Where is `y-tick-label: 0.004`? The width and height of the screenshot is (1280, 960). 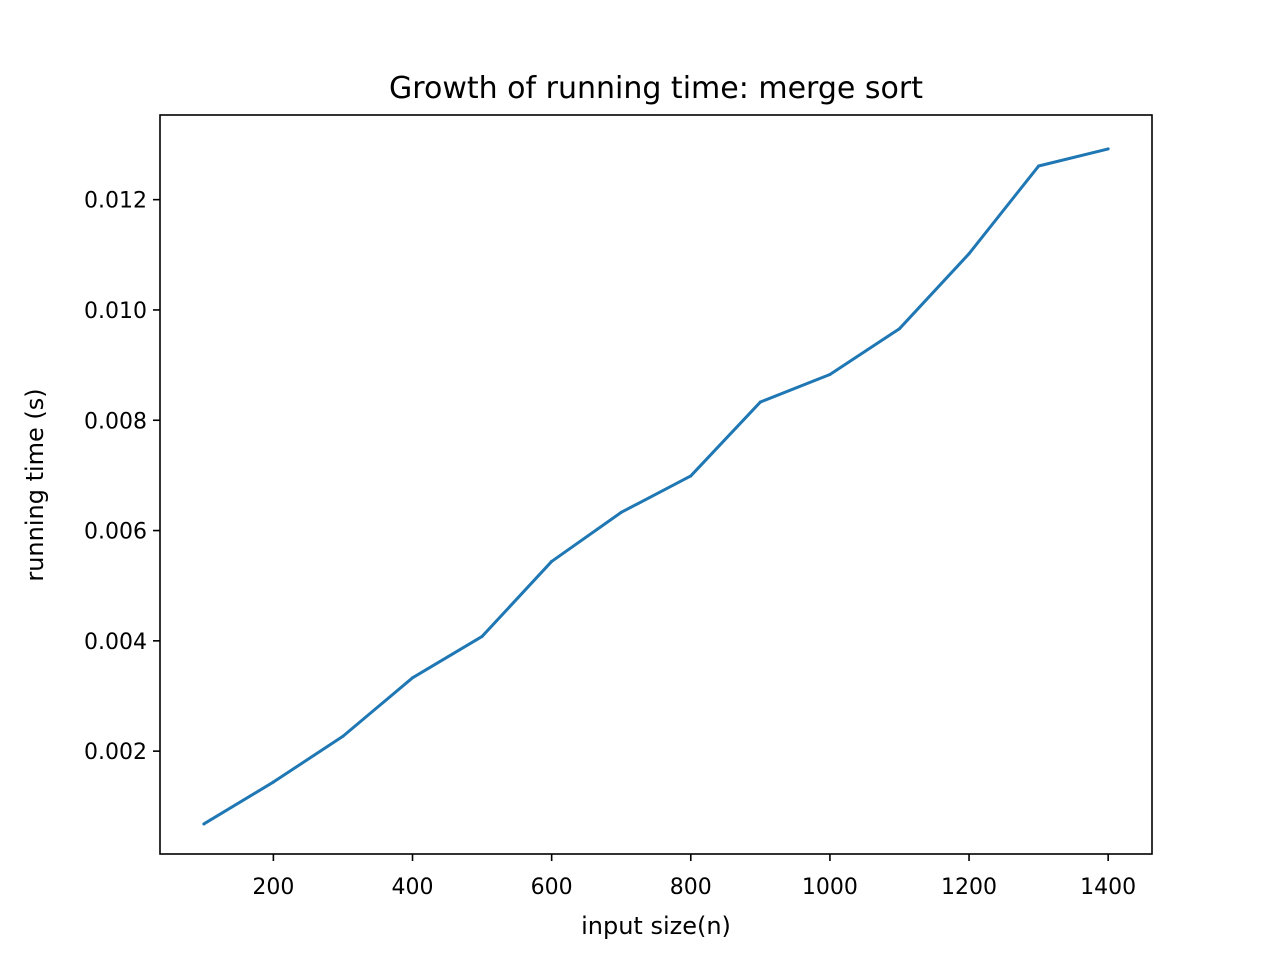 y-tick-label: 0.004 is located at coordinates (115, 642).